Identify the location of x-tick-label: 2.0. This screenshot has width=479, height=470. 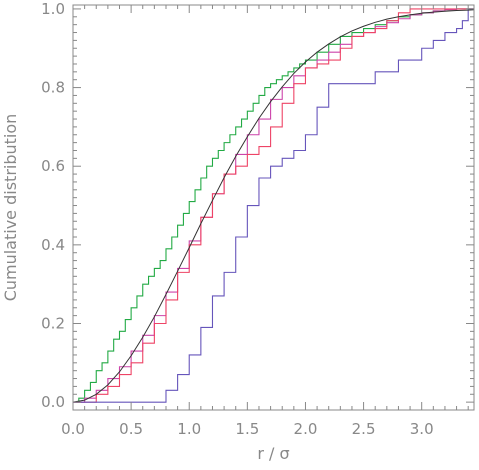
(306, 429).